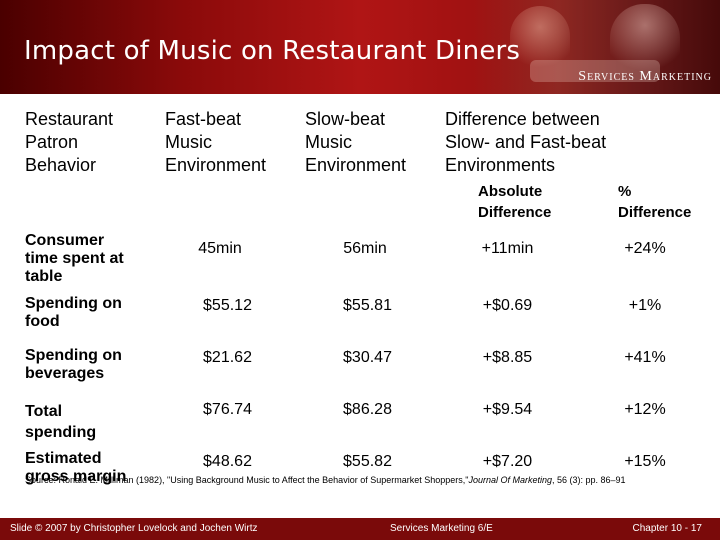 The image size is (720, 540). What do you see at coordinates (367, 357) in the screenshot?
I see `cell-slow: $30.47` at bounding box center [367, 357].